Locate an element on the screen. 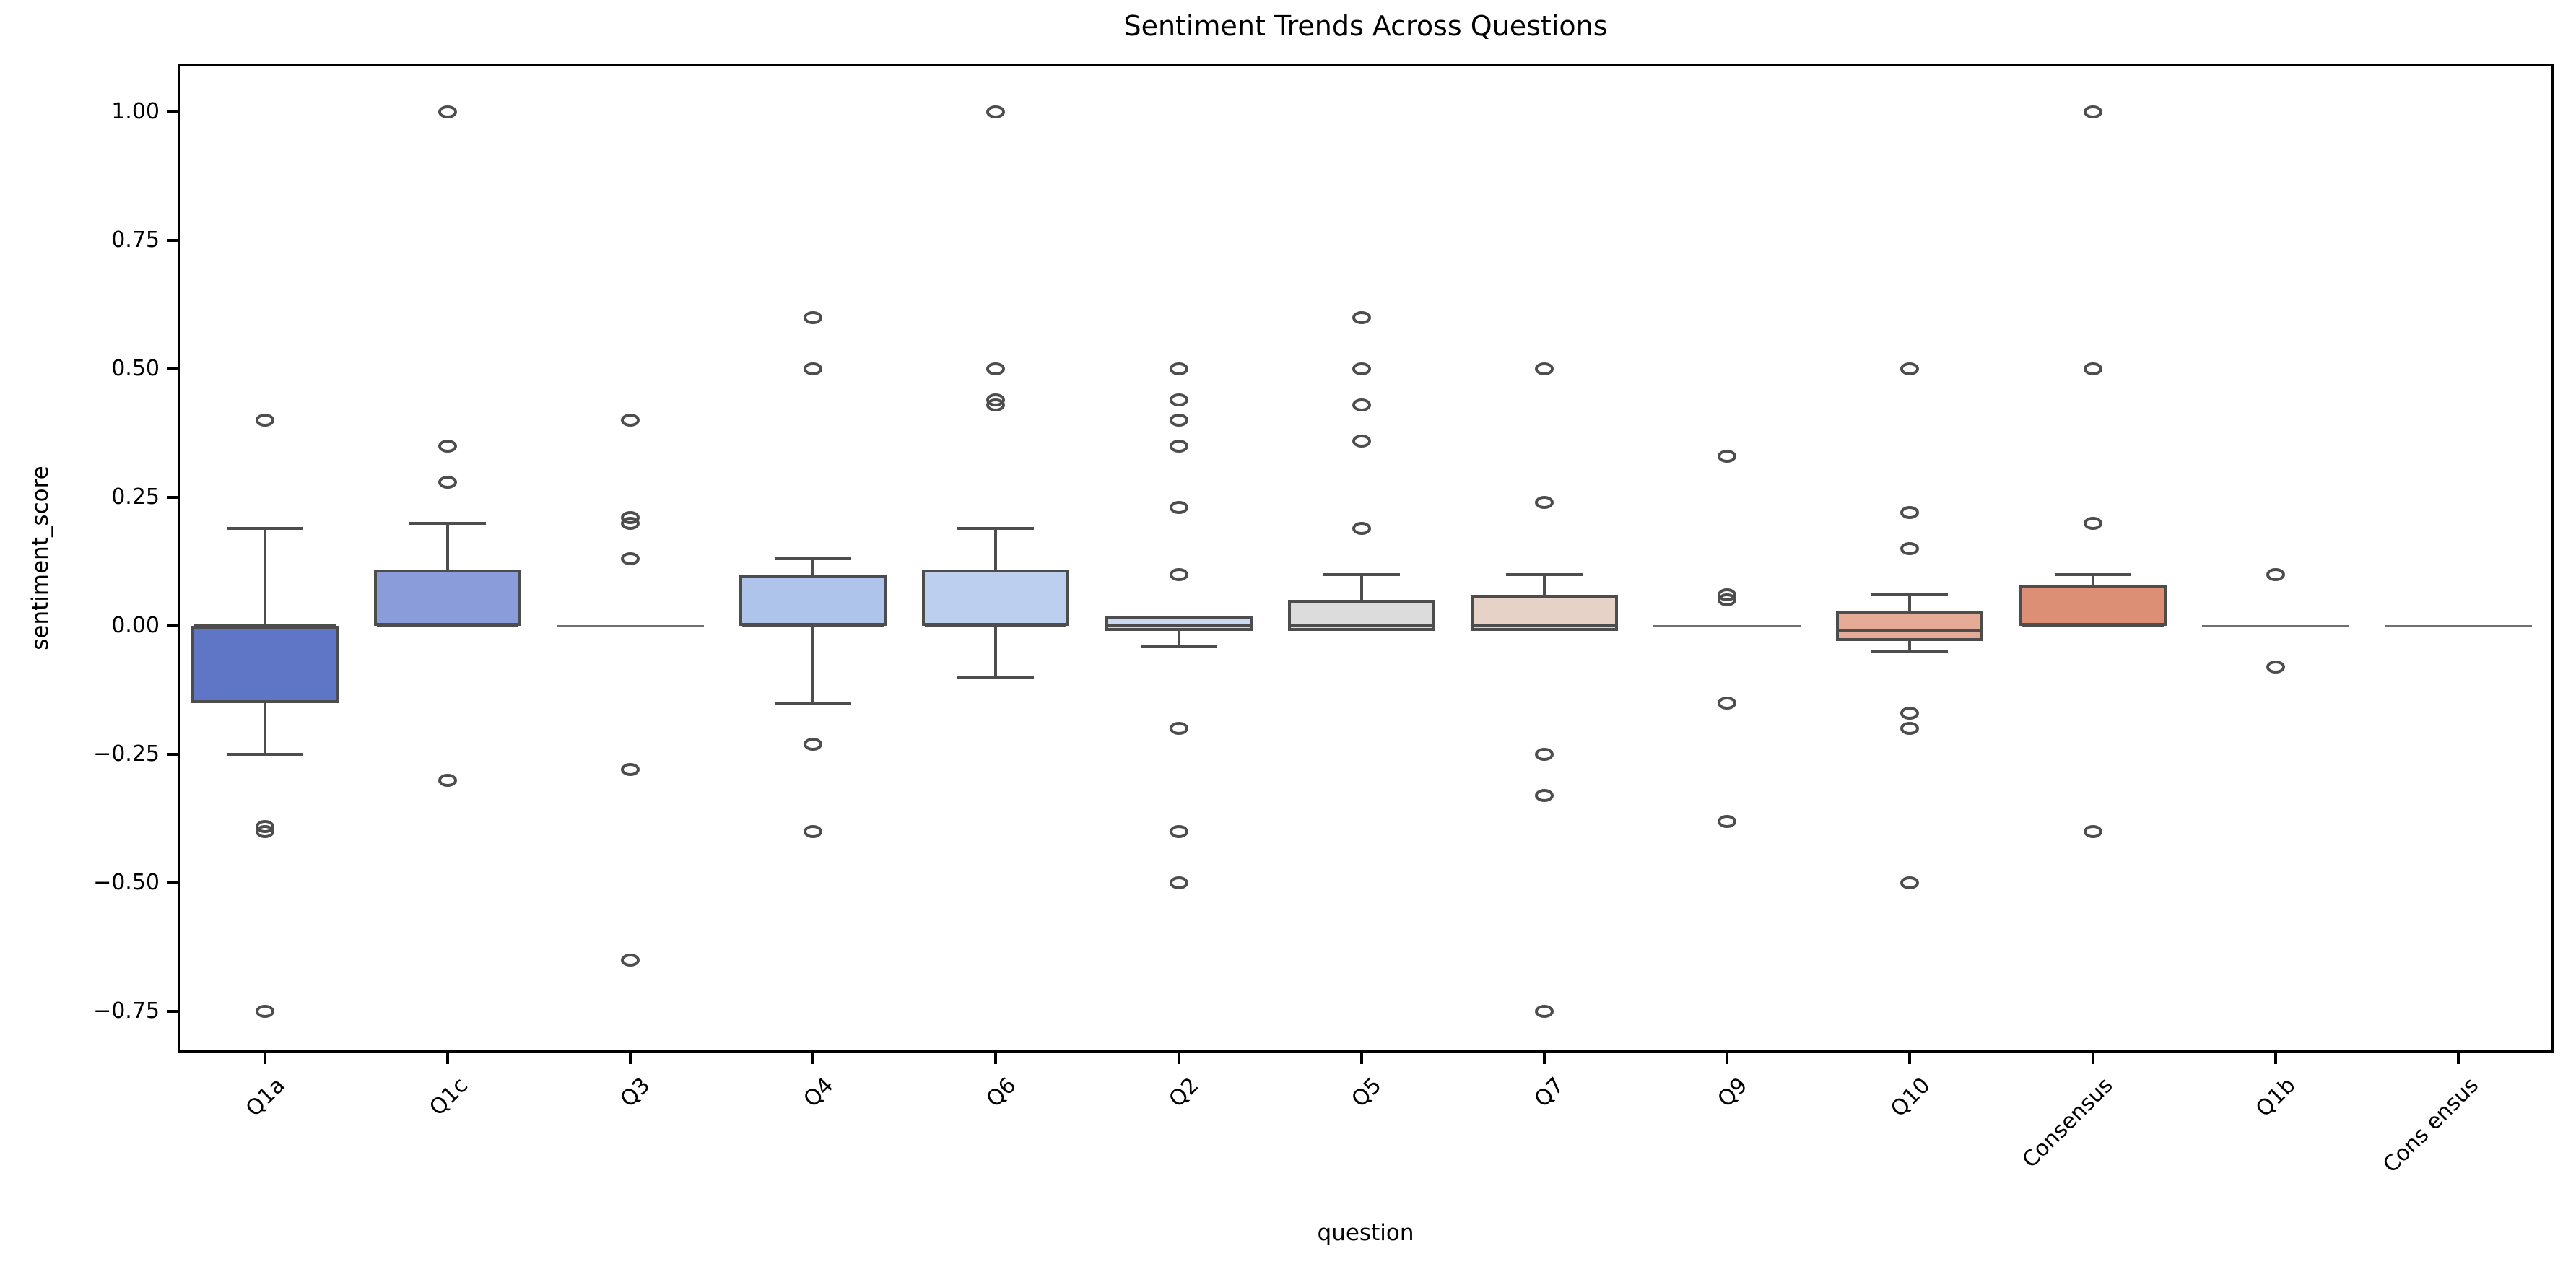 This screenshot has height=1277, width=2576. x-tick-label: Q1c is located at coordinates (449, 1097).